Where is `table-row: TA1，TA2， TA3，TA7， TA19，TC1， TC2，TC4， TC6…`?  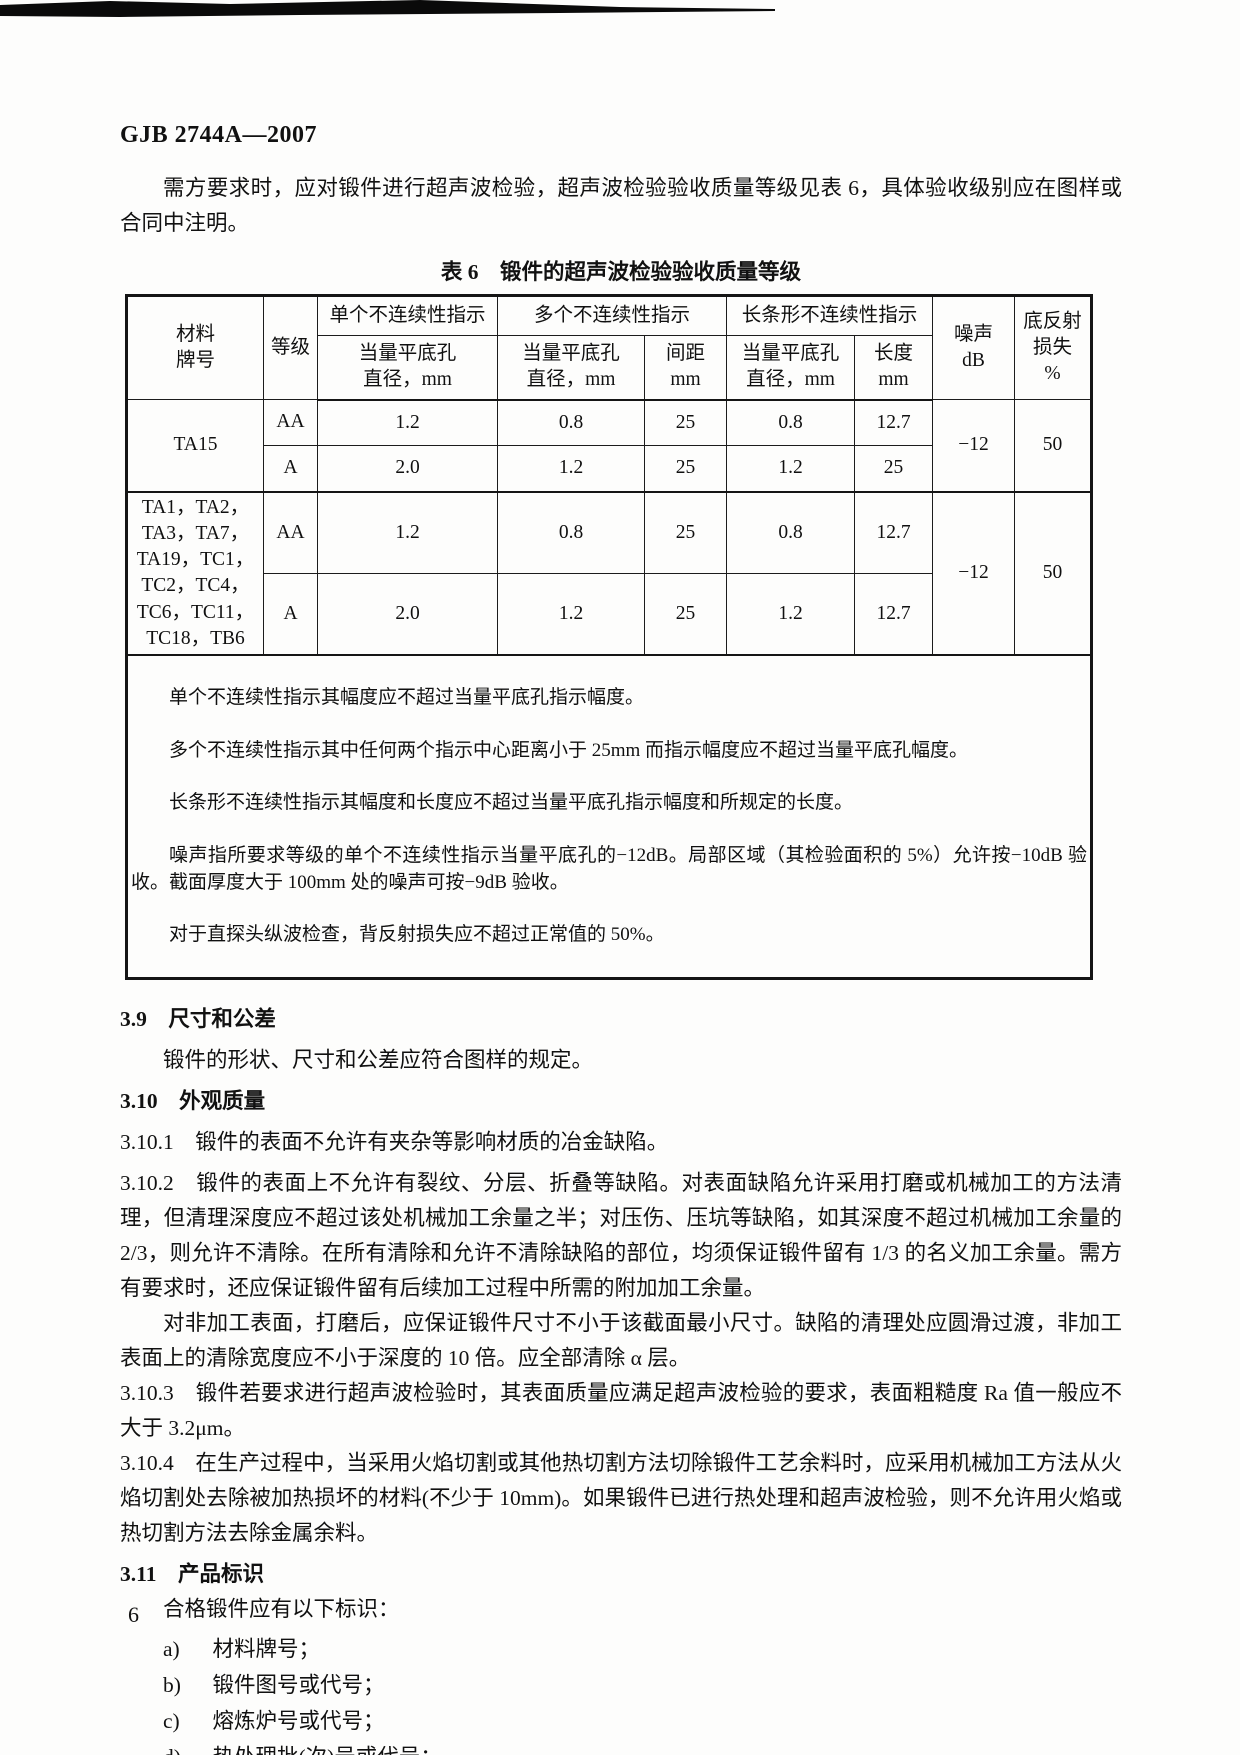 table-row: TA1，TA2， TA3，TA7， TA19，TC1， TC2，TC4， TC6… is located at coordinates (609, 573).